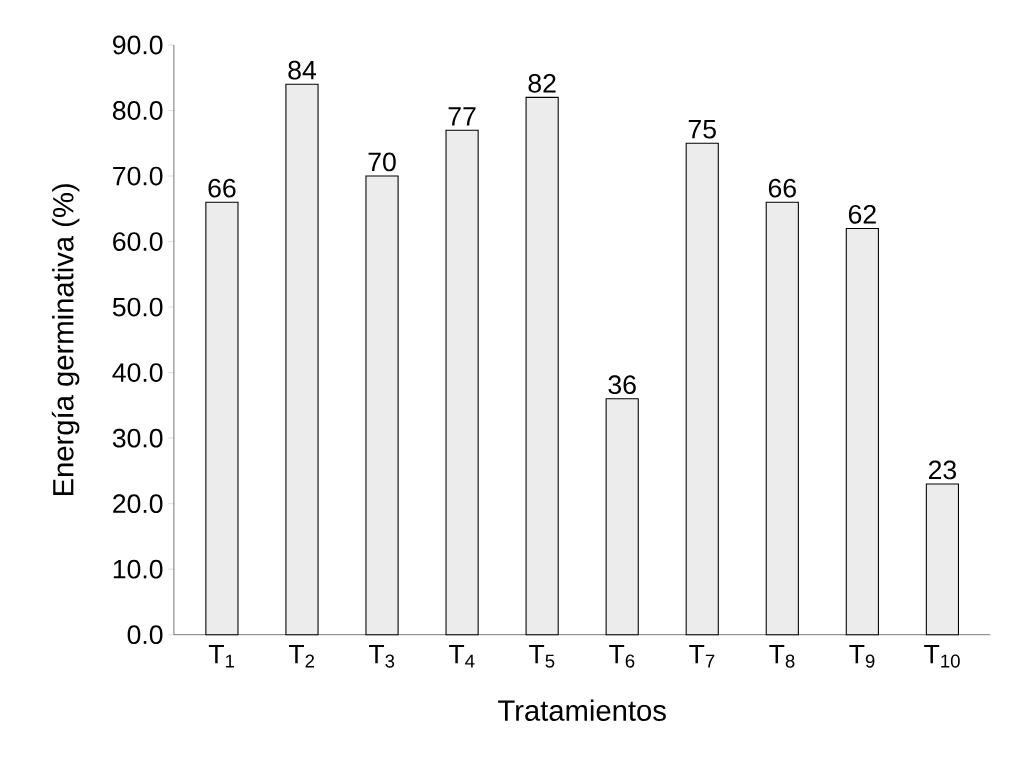  I want to click on data-label: 62, so click(862, 214).